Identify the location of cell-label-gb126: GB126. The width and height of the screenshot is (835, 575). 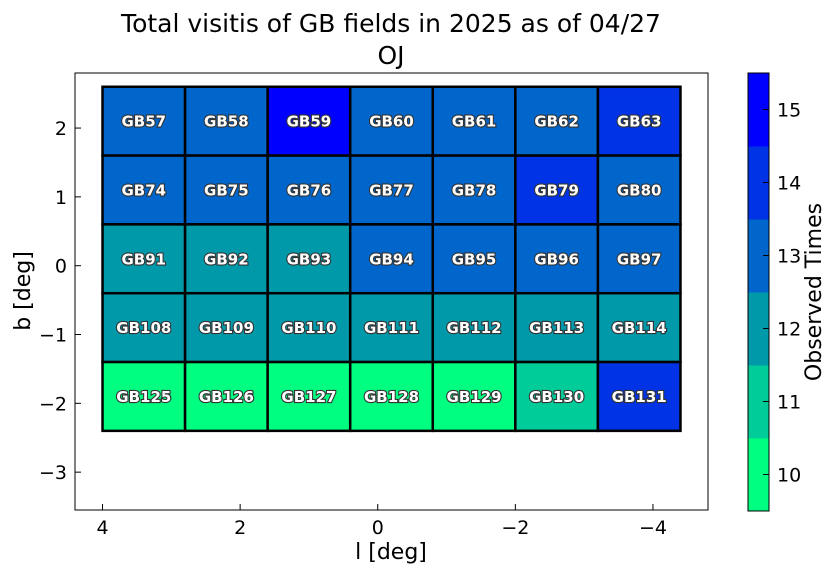
(226, 397).